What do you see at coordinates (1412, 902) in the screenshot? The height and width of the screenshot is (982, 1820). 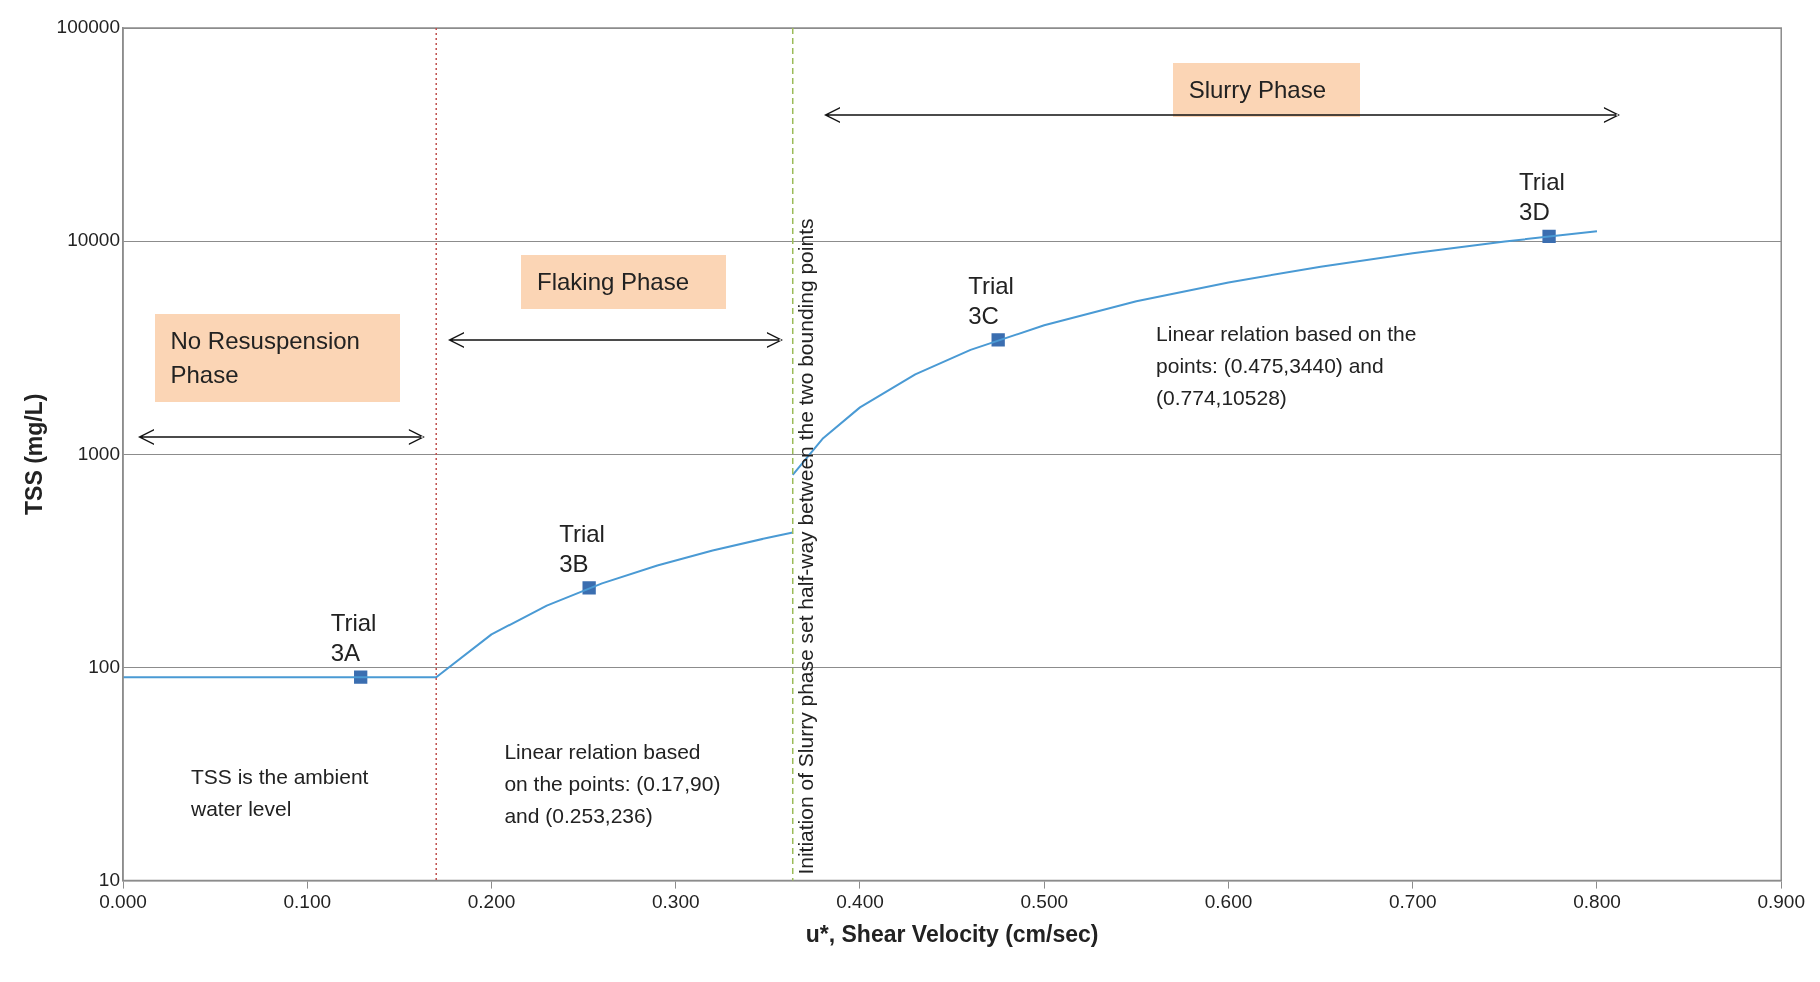 I see `x-tick-label: 0.700` at bounding box center [1412, 902].